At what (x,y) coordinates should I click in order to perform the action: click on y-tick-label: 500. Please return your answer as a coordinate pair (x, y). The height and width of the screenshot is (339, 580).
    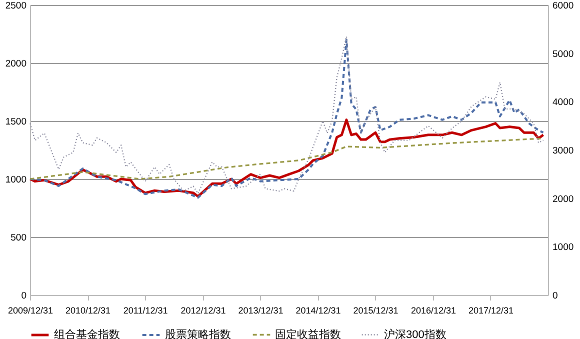
    Looking at the image, I should click on (18, 238).